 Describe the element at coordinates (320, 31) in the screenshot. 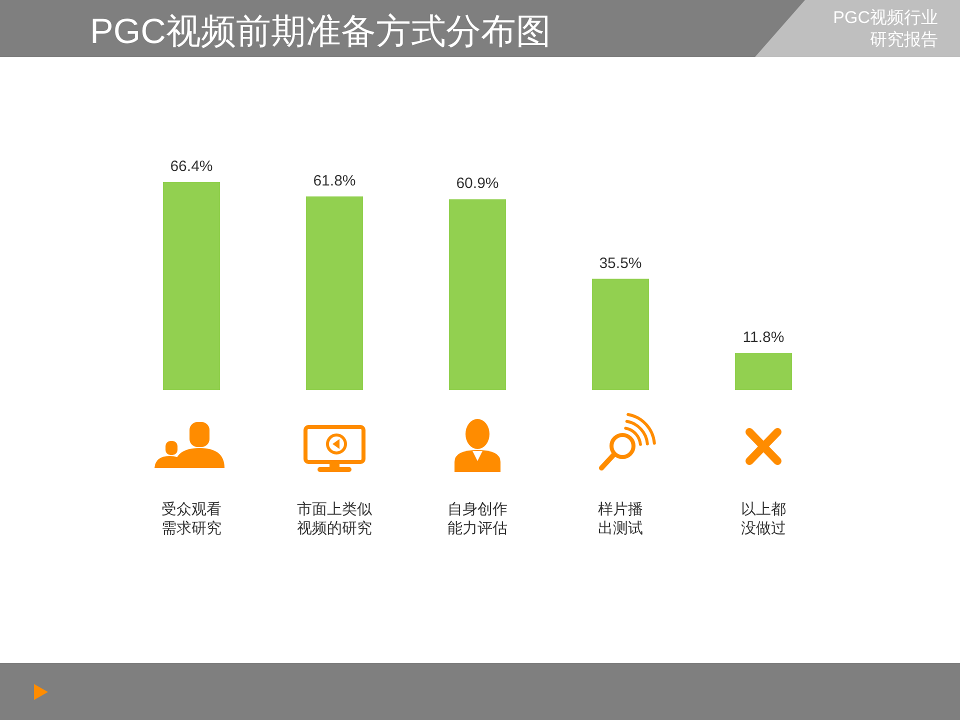

I see `chart-title: PGC视频前期准备方式分布图` at that location.